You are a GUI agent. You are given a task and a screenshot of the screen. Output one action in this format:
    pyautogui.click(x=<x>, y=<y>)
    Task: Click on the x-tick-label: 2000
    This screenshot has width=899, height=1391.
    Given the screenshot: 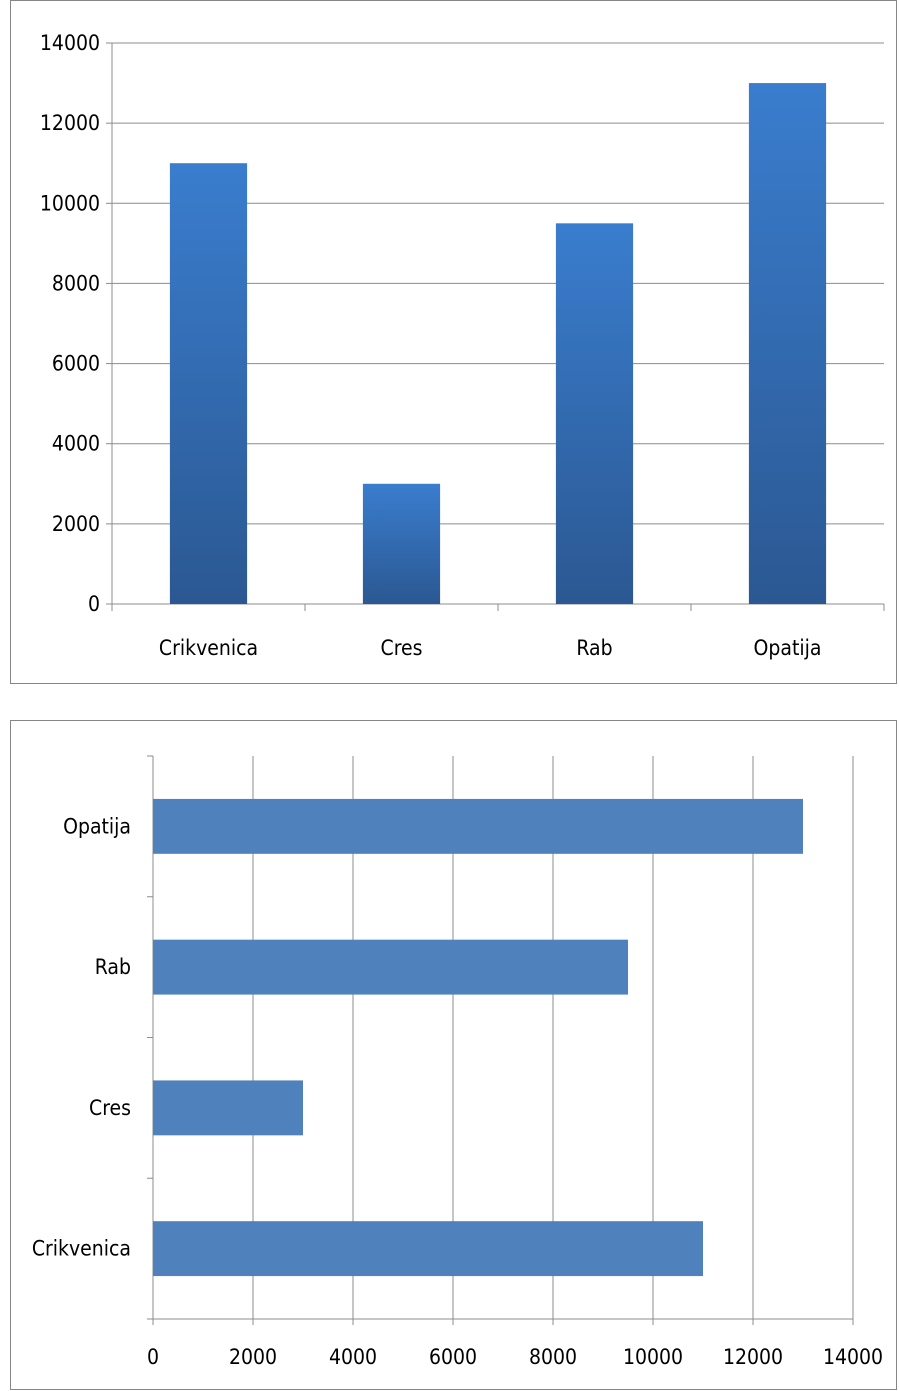 What is the action you would take?
    pyautogui.click(x=253, y=1357)
    